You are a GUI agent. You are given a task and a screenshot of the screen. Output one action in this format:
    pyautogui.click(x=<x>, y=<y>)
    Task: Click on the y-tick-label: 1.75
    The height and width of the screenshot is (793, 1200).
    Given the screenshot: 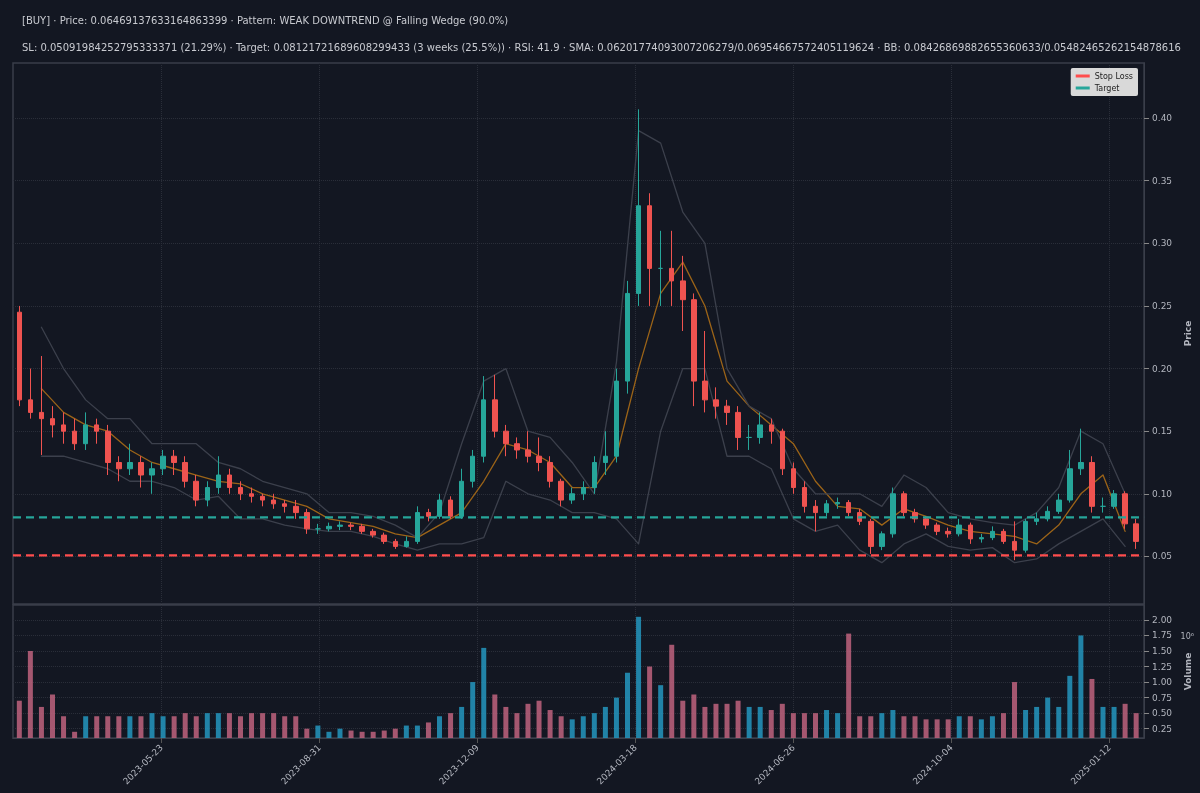 What is the action you would take?
    pyautogui.click(x=1162, y=635)
    